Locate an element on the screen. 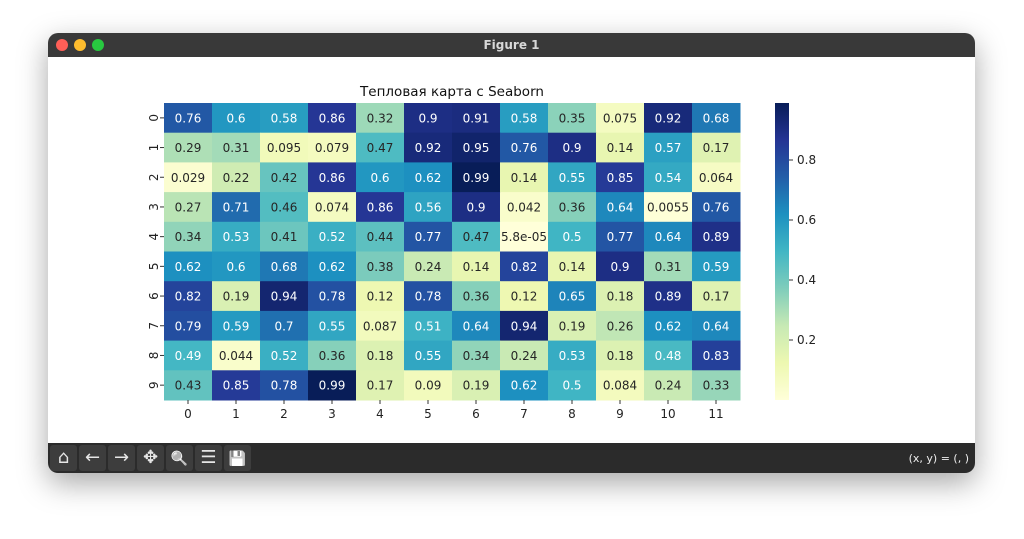 This screenshot has height=539, width=1024. y-tick-label: 3 is located at coordinates (154, 207).